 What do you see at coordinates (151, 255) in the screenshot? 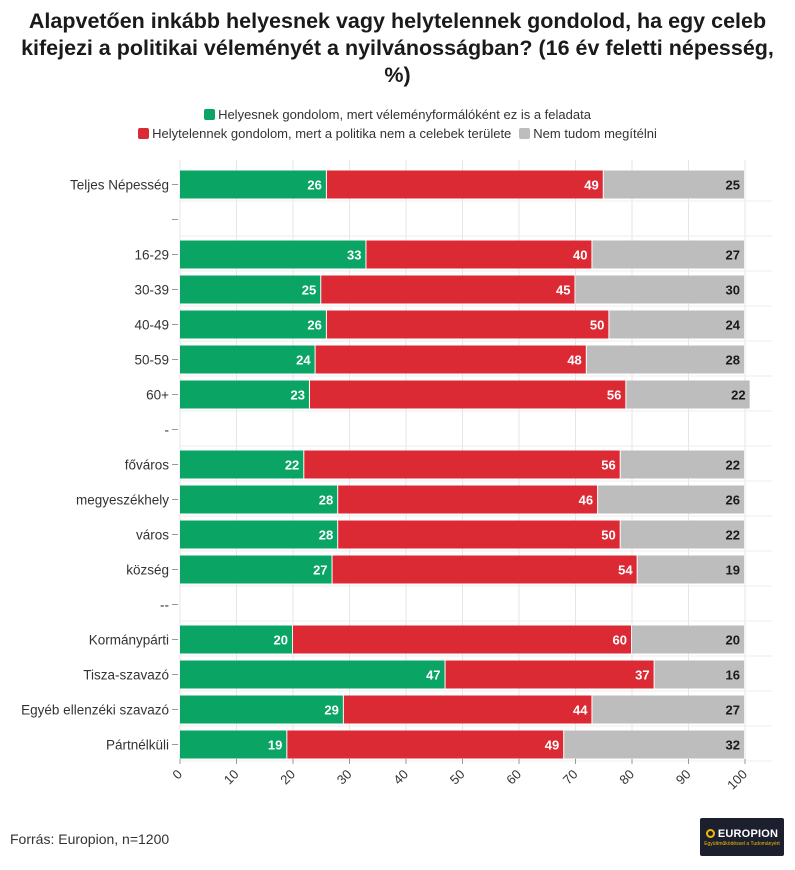
I see `category-label: 16-29` at bounding box center [151, 255].